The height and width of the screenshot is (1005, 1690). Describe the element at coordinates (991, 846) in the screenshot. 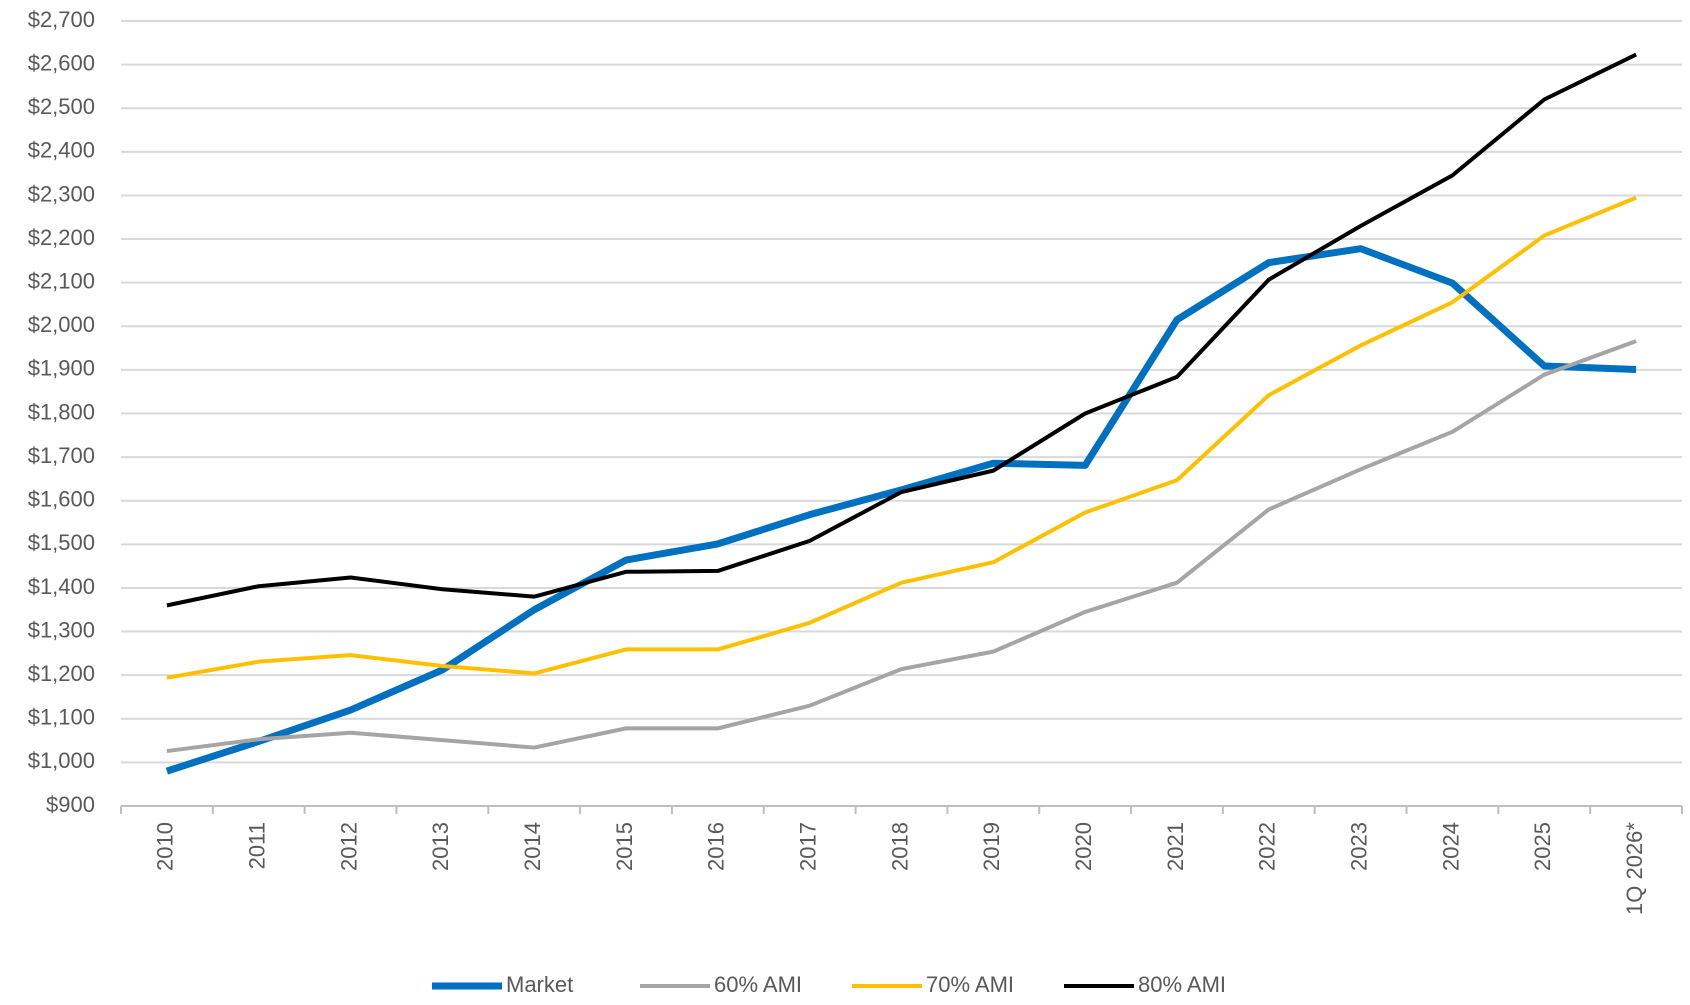

I see `x-tick-label: 2019` at that location.